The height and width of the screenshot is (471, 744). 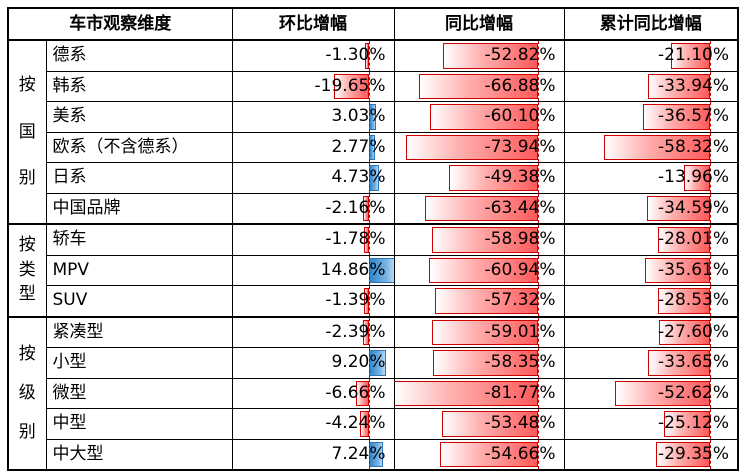 What do you see at coordinates (479, 208) in the screenshot?
I see `yoy-growth-cell: -63.44%` at bounding box center [479, 208].